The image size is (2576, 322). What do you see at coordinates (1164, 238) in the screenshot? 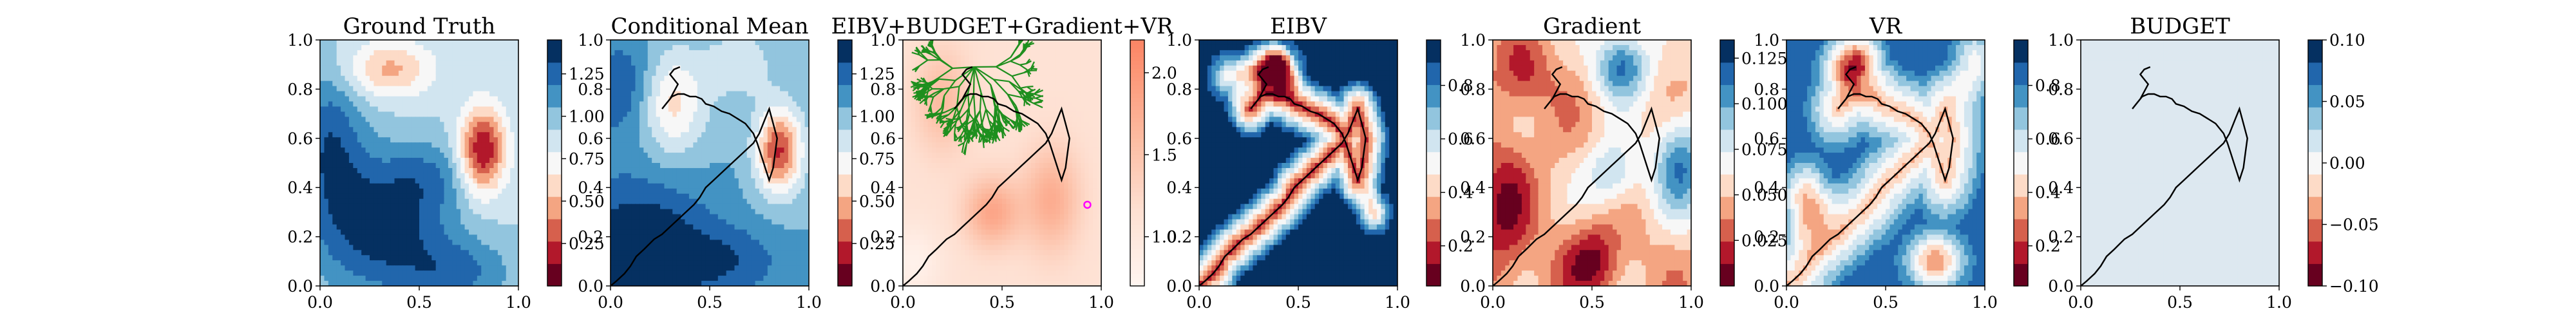
I see `colorbar-tick-label: 1.0` at bounding box center [1164, 238].